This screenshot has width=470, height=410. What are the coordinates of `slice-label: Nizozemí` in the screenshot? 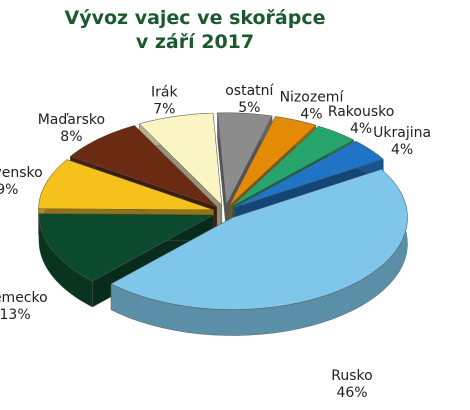 It's located at (312, 97).